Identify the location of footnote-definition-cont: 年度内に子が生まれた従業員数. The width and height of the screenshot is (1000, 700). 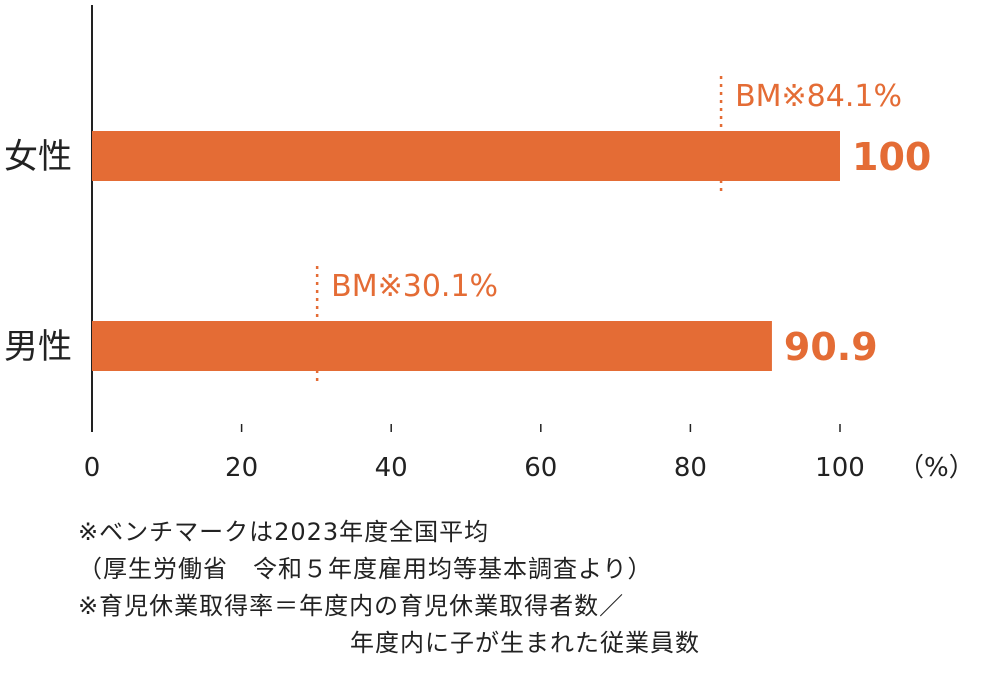
(525, 643).